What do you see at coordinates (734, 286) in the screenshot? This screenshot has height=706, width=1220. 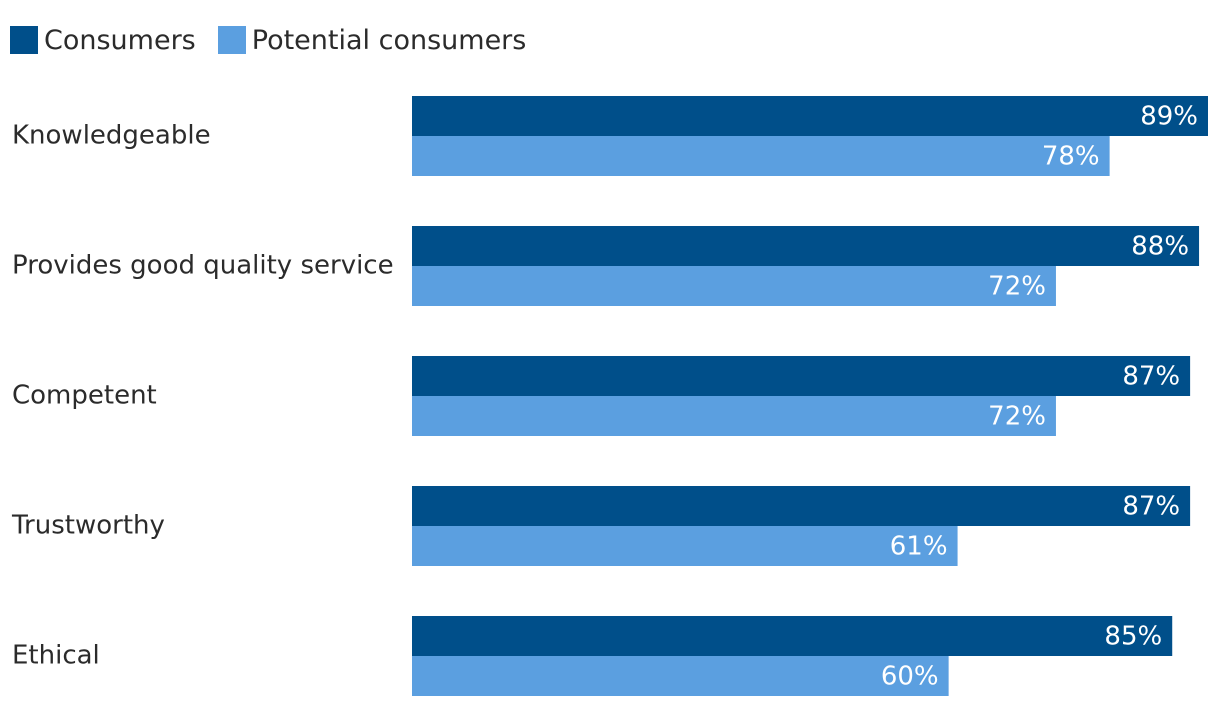 I see `bar-potential-consumers-provides-good-quality-service` at bounding box center [734, 286].